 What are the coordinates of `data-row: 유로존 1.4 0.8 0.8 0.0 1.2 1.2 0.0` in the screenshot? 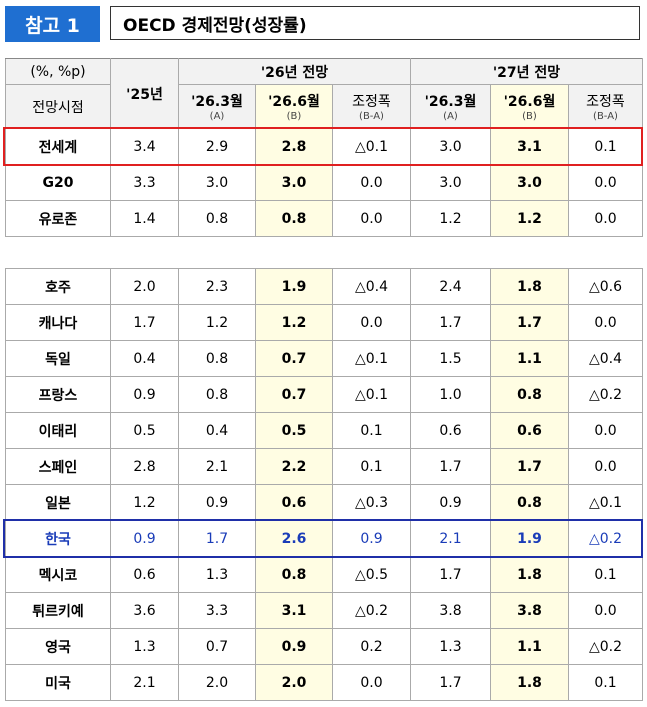 It's located at (324, 218).